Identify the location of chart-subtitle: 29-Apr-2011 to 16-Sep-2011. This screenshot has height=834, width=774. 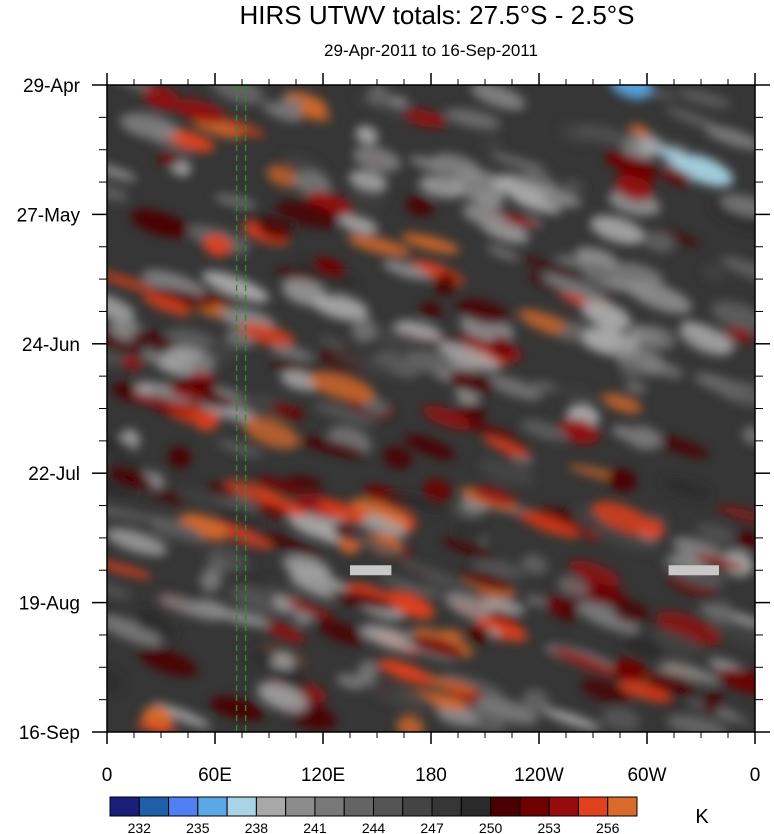
(431, 50).